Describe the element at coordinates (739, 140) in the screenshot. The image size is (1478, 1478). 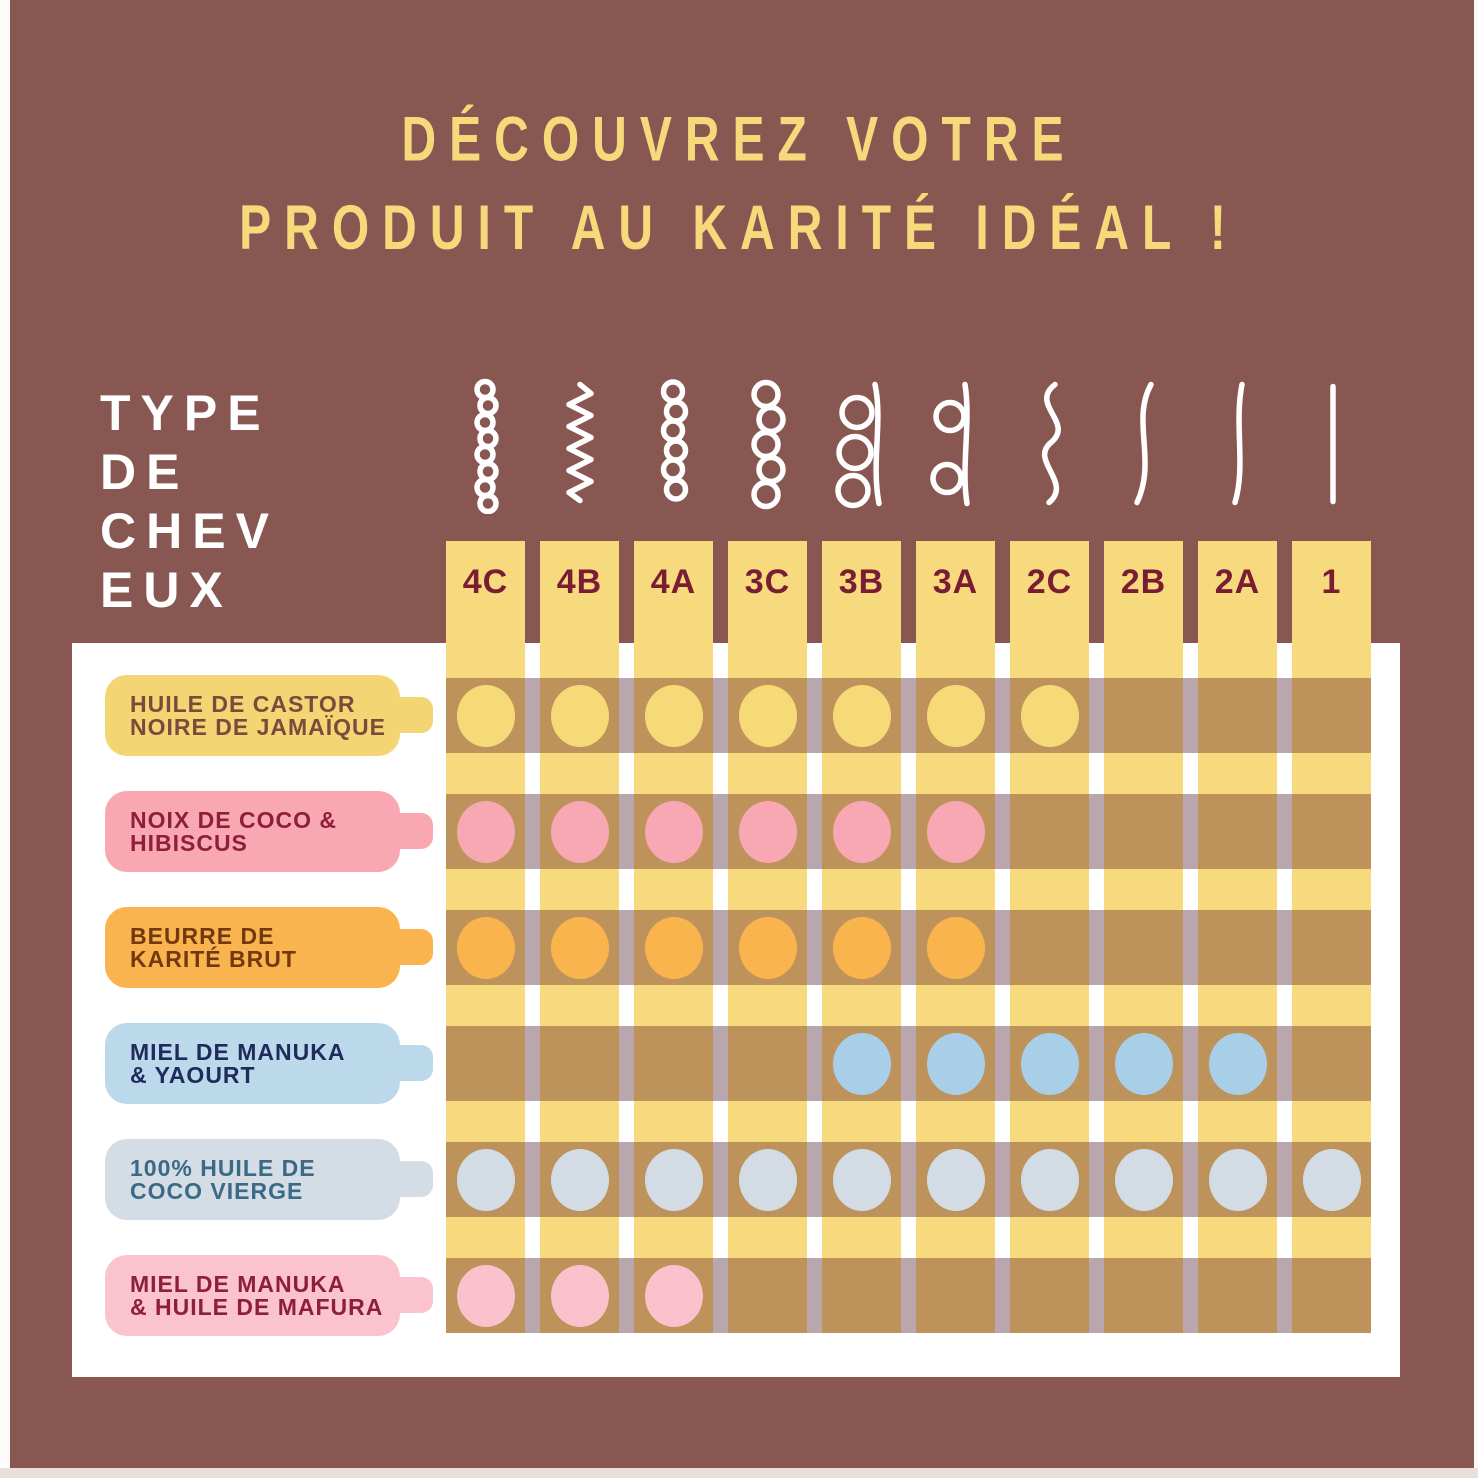
I see `page-title-line1: DÉCOUVREZ VOTRE` at that location.